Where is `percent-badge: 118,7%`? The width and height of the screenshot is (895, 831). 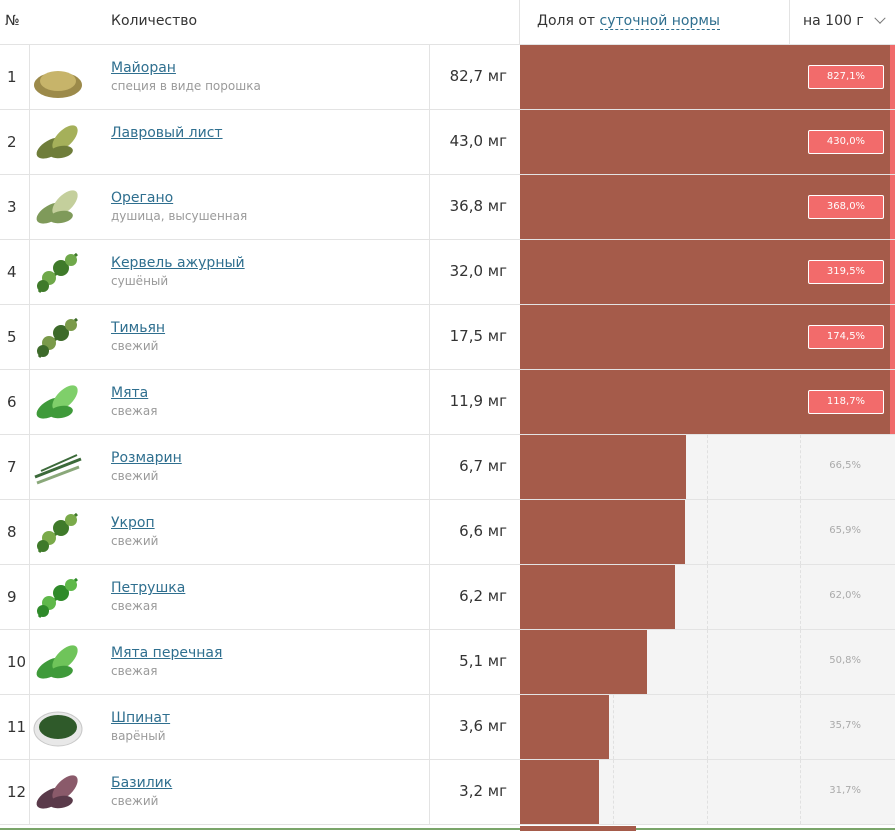
percent-badge: 118,7% is located at coordinates (846, 402).